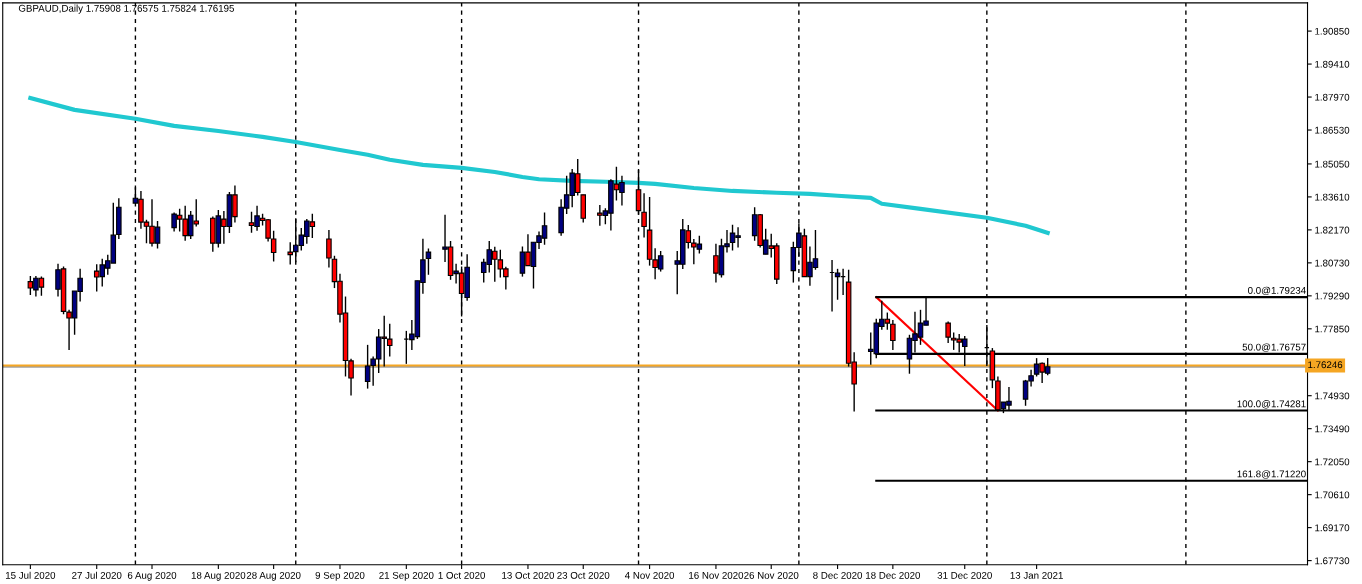 The height and width of the screenshot is (584, 1362). What do you see at coordinates (1332, 396) in the screenshot?
I see `y-tick-label: 1.74930` at bounding box center [1332, 396].